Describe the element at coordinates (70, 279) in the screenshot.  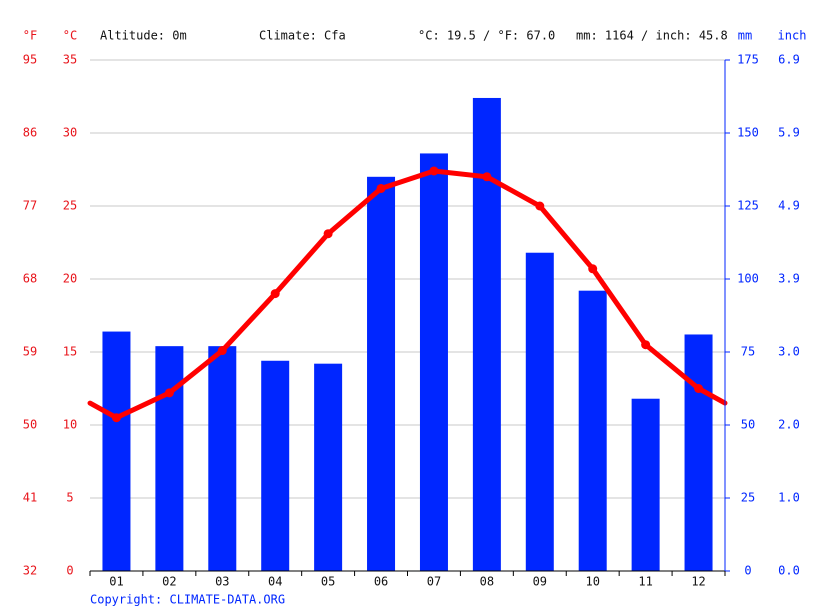
I see `y-tick-label: 20` at that location.